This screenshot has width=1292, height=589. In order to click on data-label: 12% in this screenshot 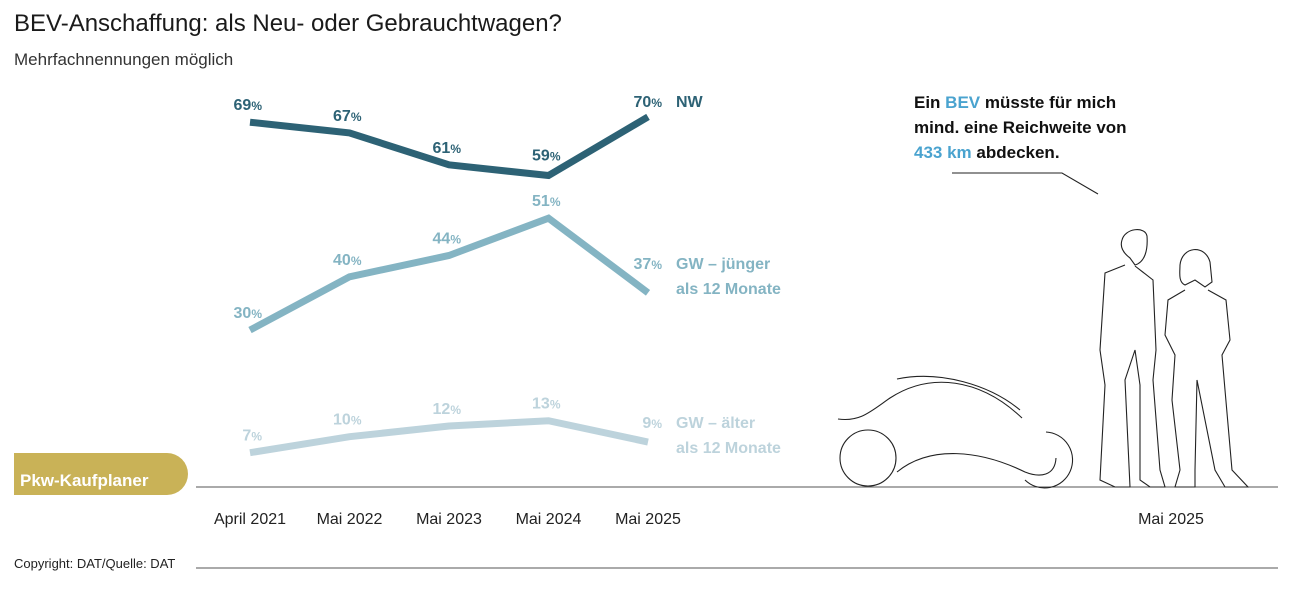, I will do `click(447, 409)`.